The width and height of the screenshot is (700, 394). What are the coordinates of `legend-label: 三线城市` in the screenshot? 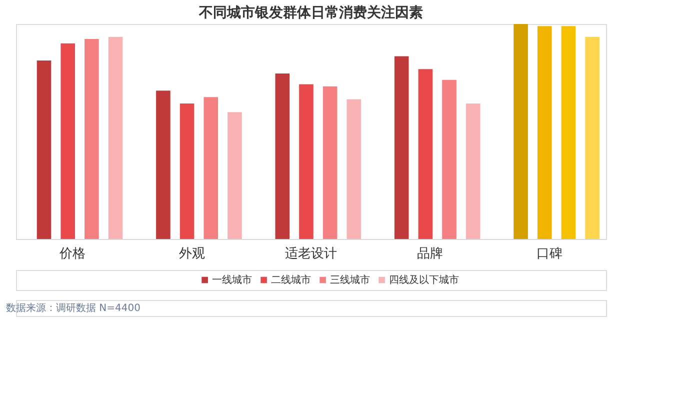 It's located at (350, 280).